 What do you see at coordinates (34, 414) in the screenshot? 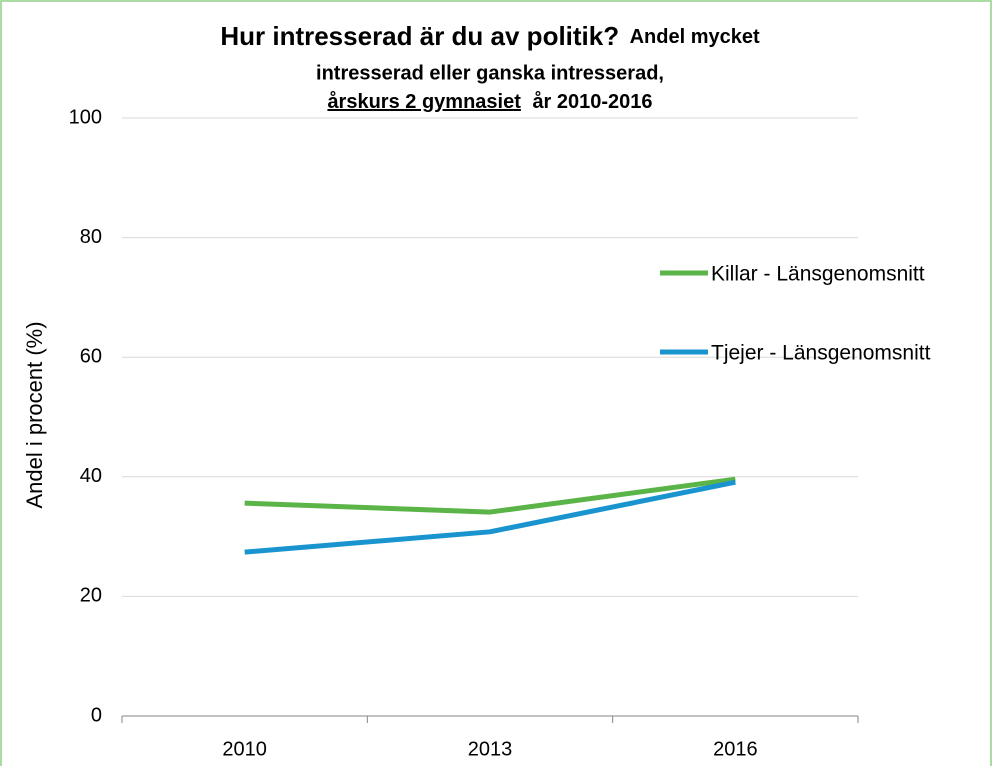
I see `y-axis-label: Andel i procent (%)` at bounding box center [34, 414].